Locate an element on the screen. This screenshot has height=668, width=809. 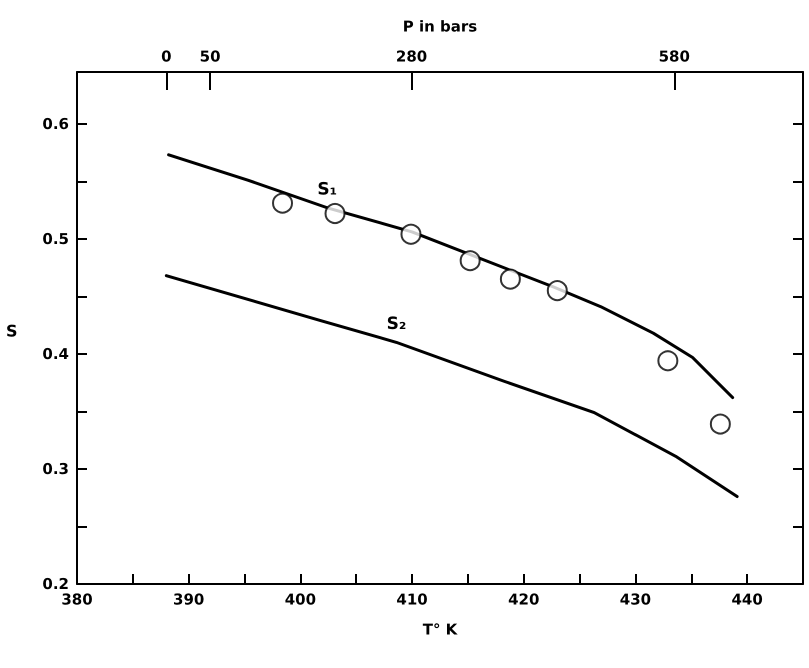
x-tick-label: 390 is located at coordinates (188, 599).